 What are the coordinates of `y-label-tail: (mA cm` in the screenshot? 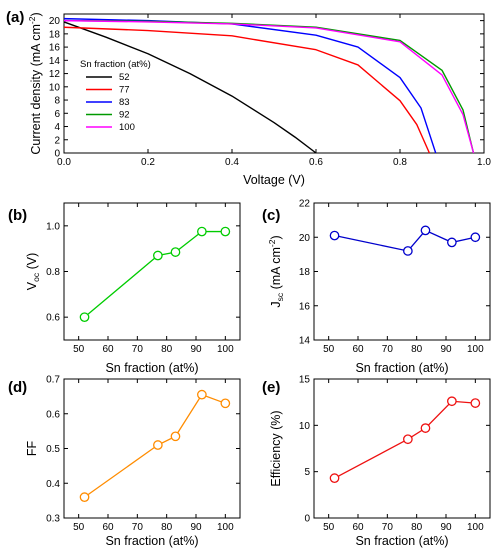 It's located at (276, 270).